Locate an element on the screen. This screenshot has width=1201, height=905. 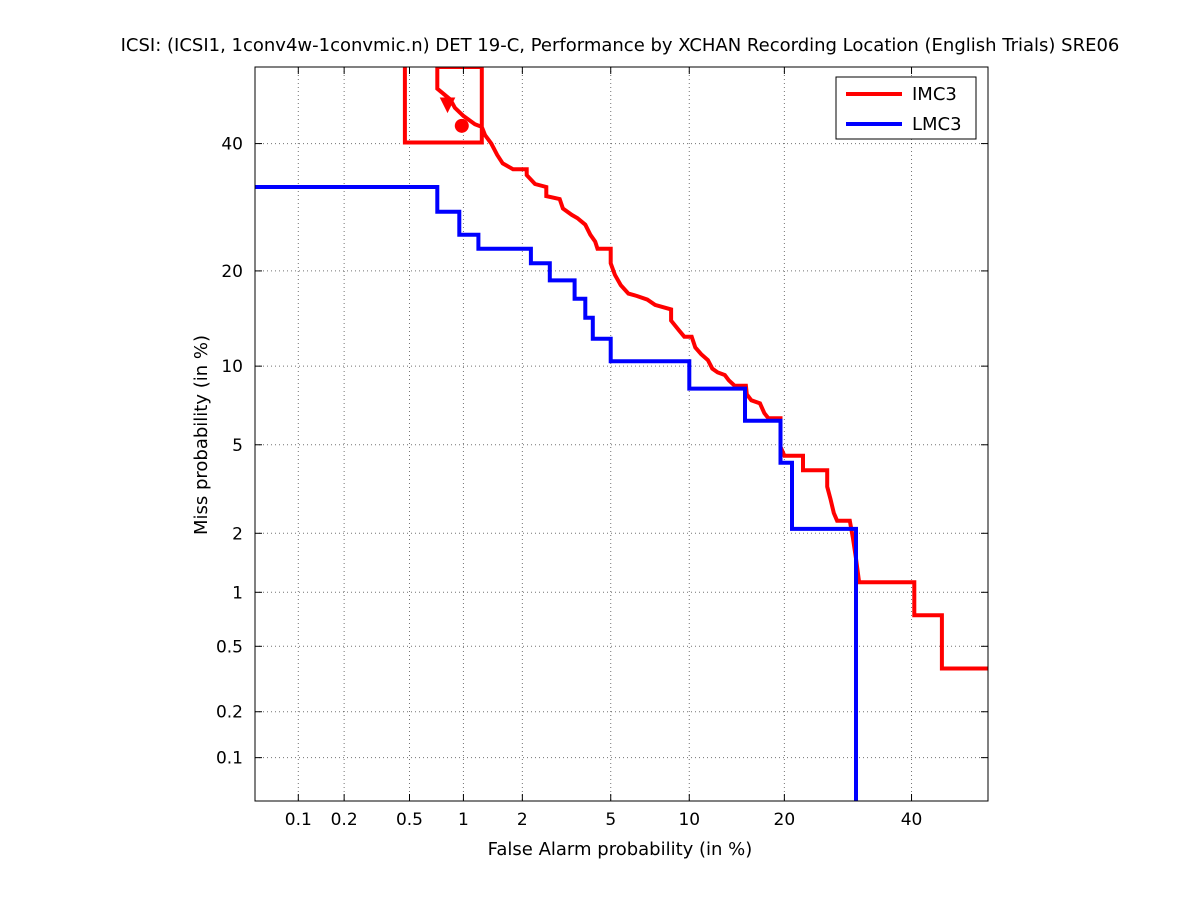
y-tick-label: 0.1 is located at coordinates (229, 759).